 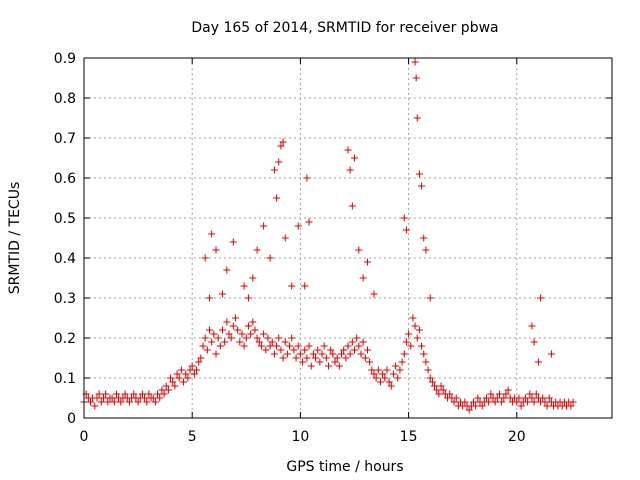 What do you see at coordinates (84, 437) in the screenshot?
I see `x-tick-label: 0` at bounding box center [84, 437].